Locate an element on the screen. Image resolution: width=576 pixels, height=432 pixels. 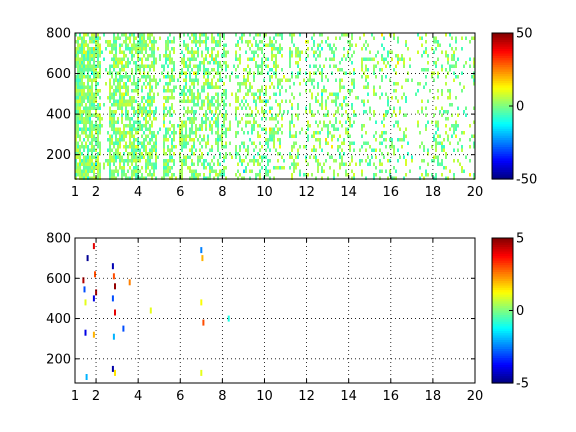
colorbar-tick-label: -50 is located at coordinates (526, 180).